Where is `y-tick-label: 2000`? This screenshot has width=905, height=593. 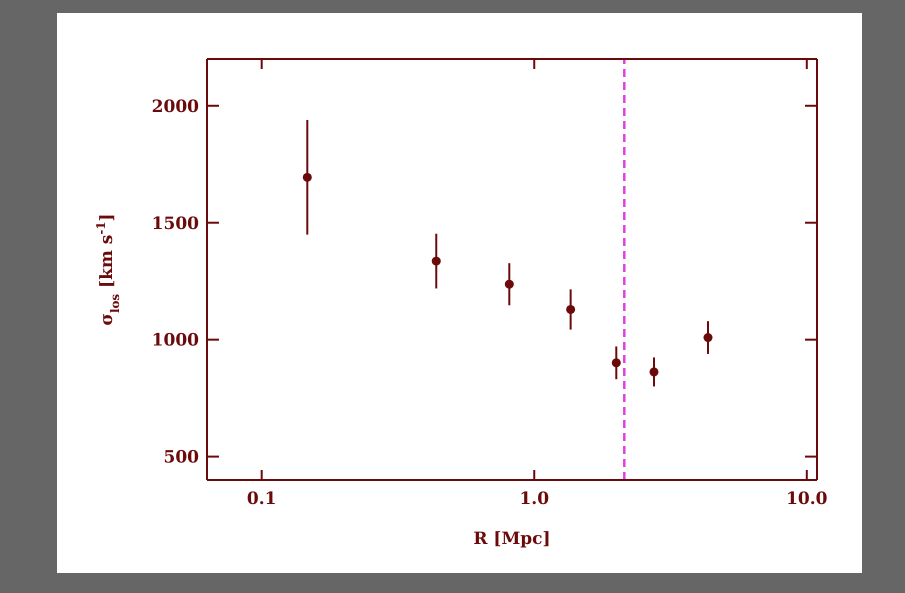 y-tick-label: 2000 is located at coordinates (176, 106).